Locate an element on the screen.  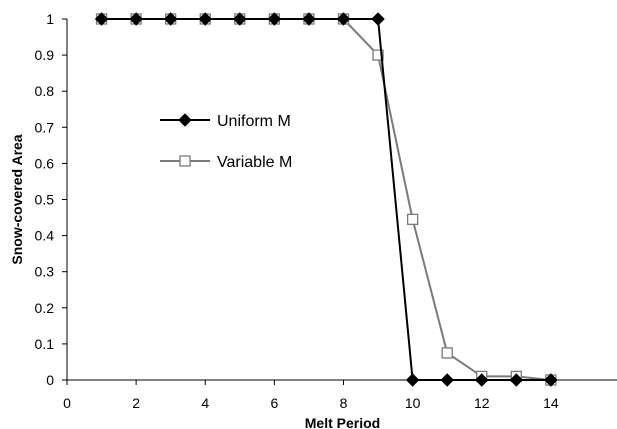
x-tick-label: 6 is located at coordinates (274, 403).